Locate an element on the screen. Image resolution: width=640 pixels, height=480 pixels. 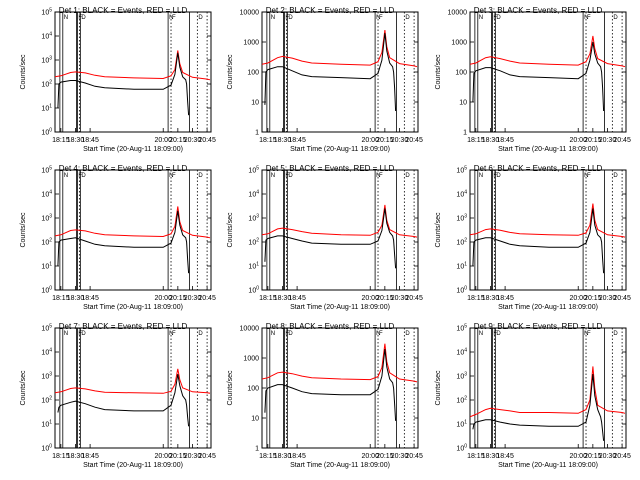
y-tick-label: 10000 is located at coordinates (250, 329).